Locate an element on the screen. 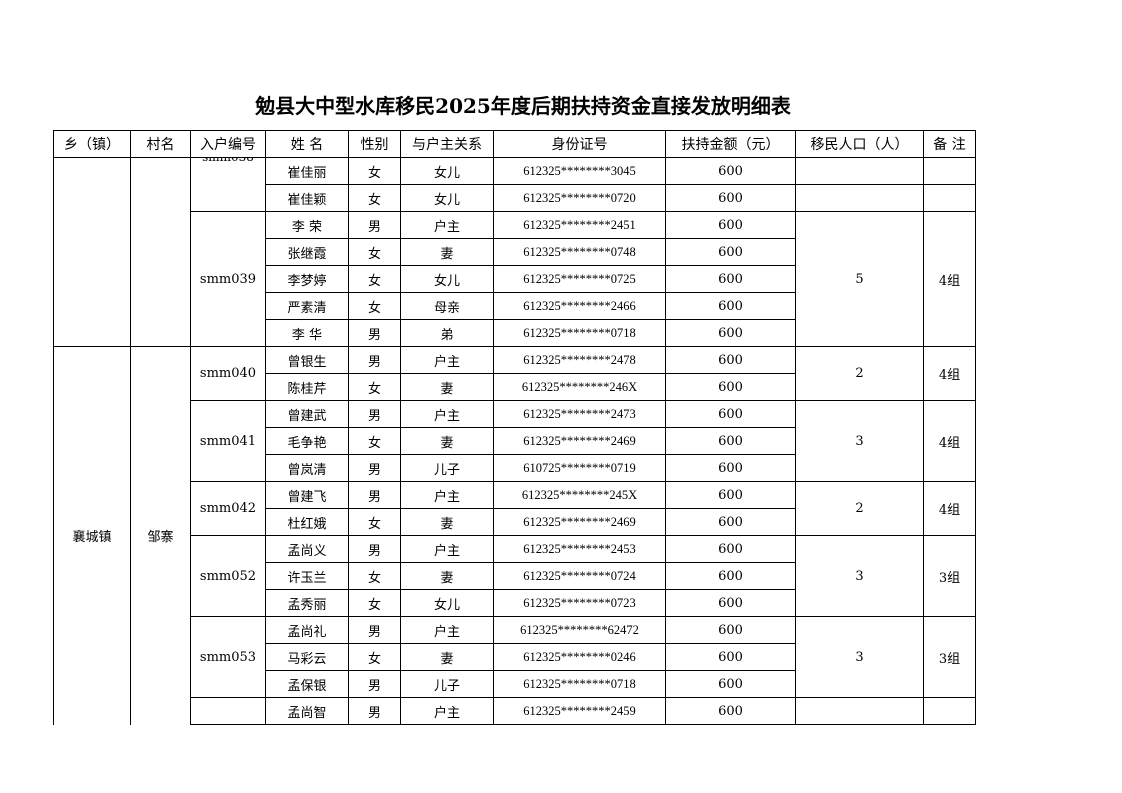  member-id-number: 612325********2459 is located at coordinates (579, 711).